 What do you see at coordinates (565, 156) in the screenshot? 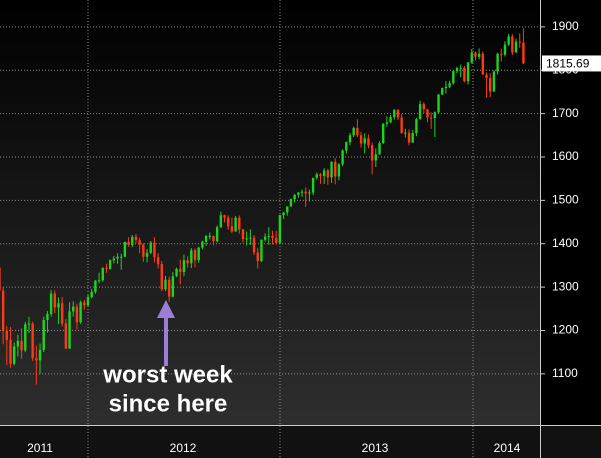
I see `y-tick-label: 1600` at bounding box center [565, 156].